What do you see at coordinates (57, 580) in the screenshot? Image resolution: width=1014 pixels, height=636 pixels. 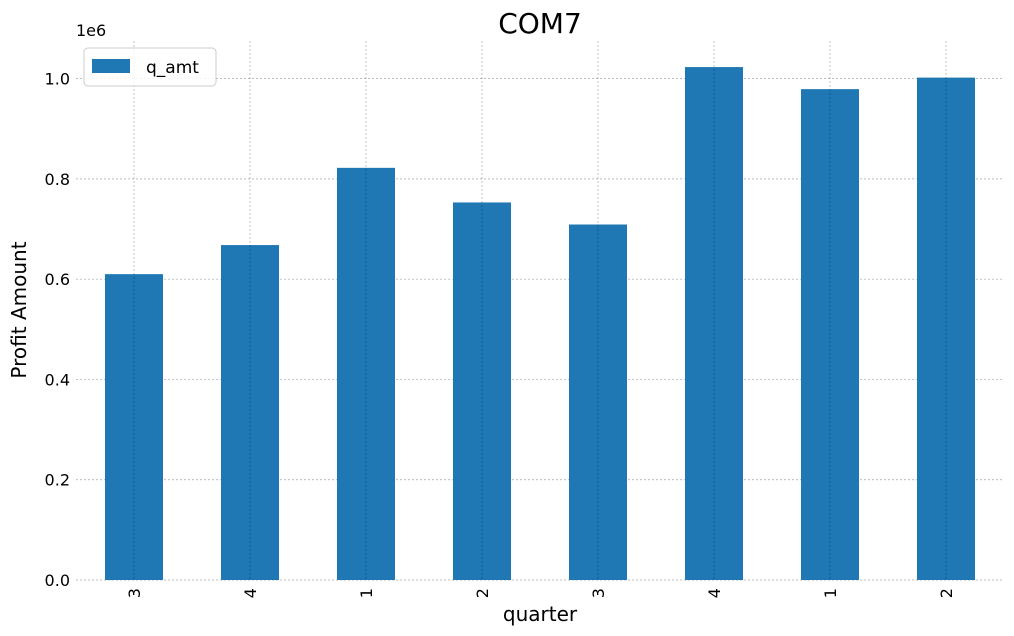 I see `y-tick-label: 0.0` at bounding box center [57, 580].